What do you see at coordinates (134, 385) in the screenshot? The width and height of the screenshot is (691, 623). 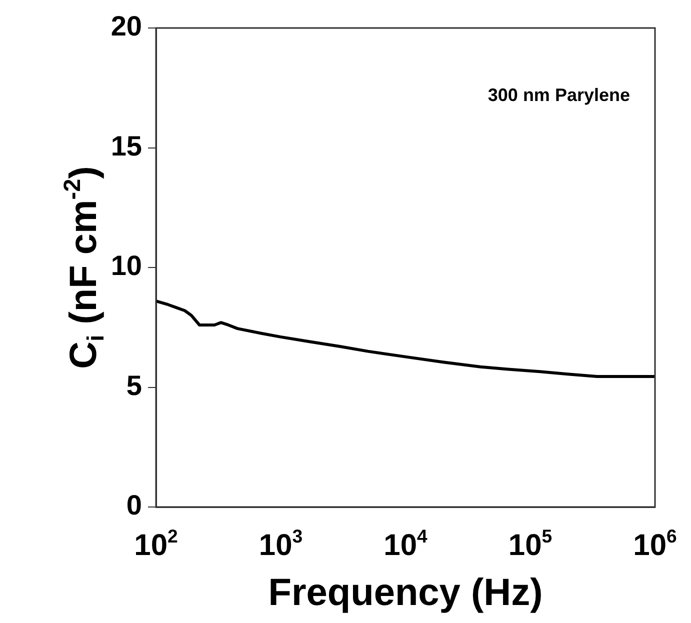 I see `y-tick-label: 5` at bounding box center [134, 385].